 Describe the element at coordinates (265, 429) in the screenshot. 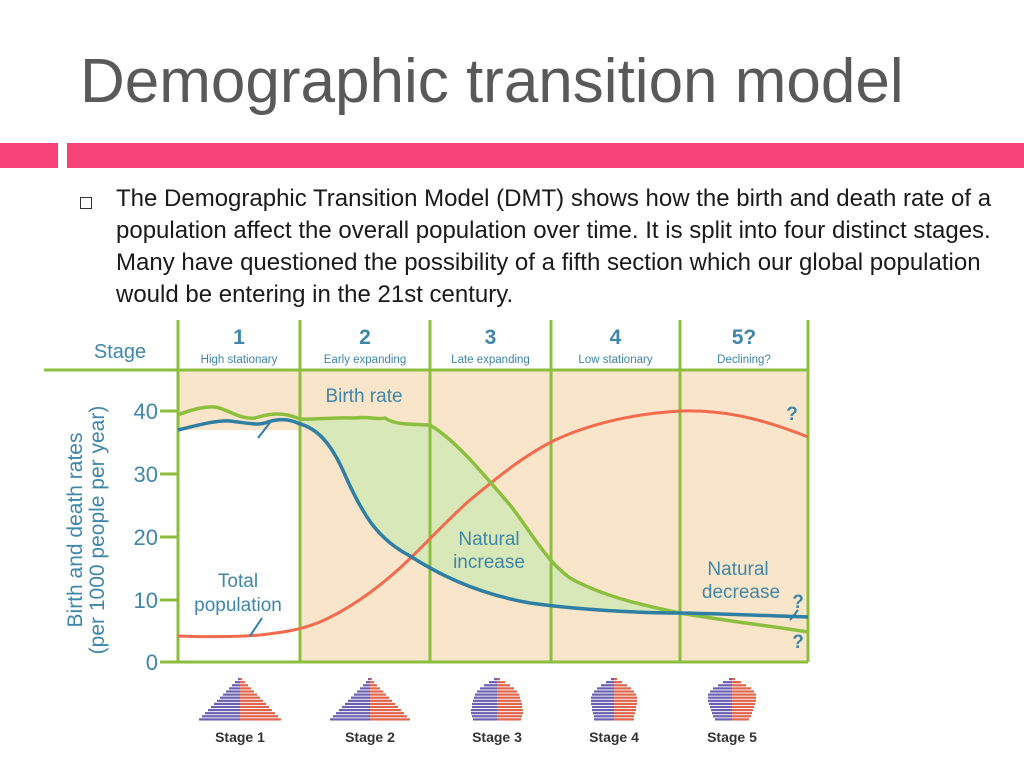

I see `death-rate-pointer` at that location.